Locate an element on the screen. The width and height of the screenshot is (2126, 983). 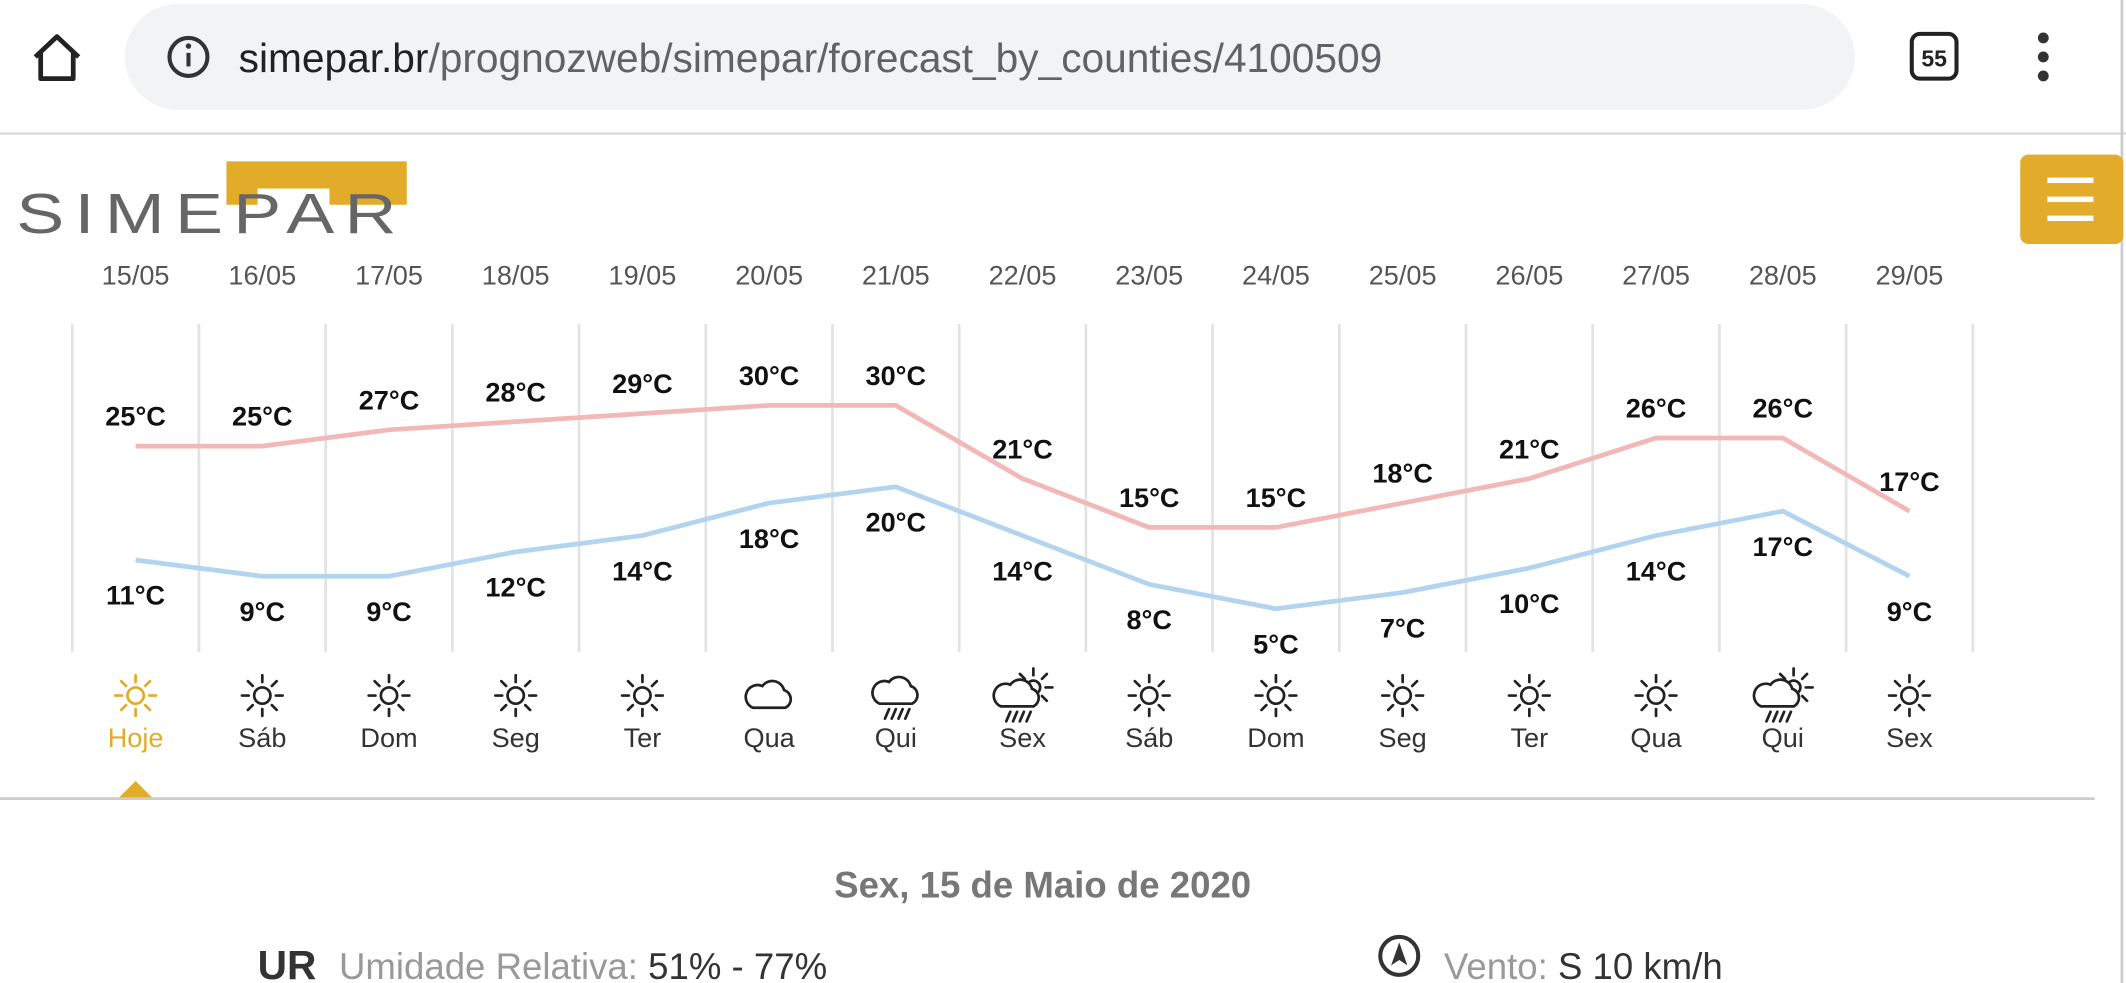
temperature-label: 20°C is located at coordinates (896, 521).